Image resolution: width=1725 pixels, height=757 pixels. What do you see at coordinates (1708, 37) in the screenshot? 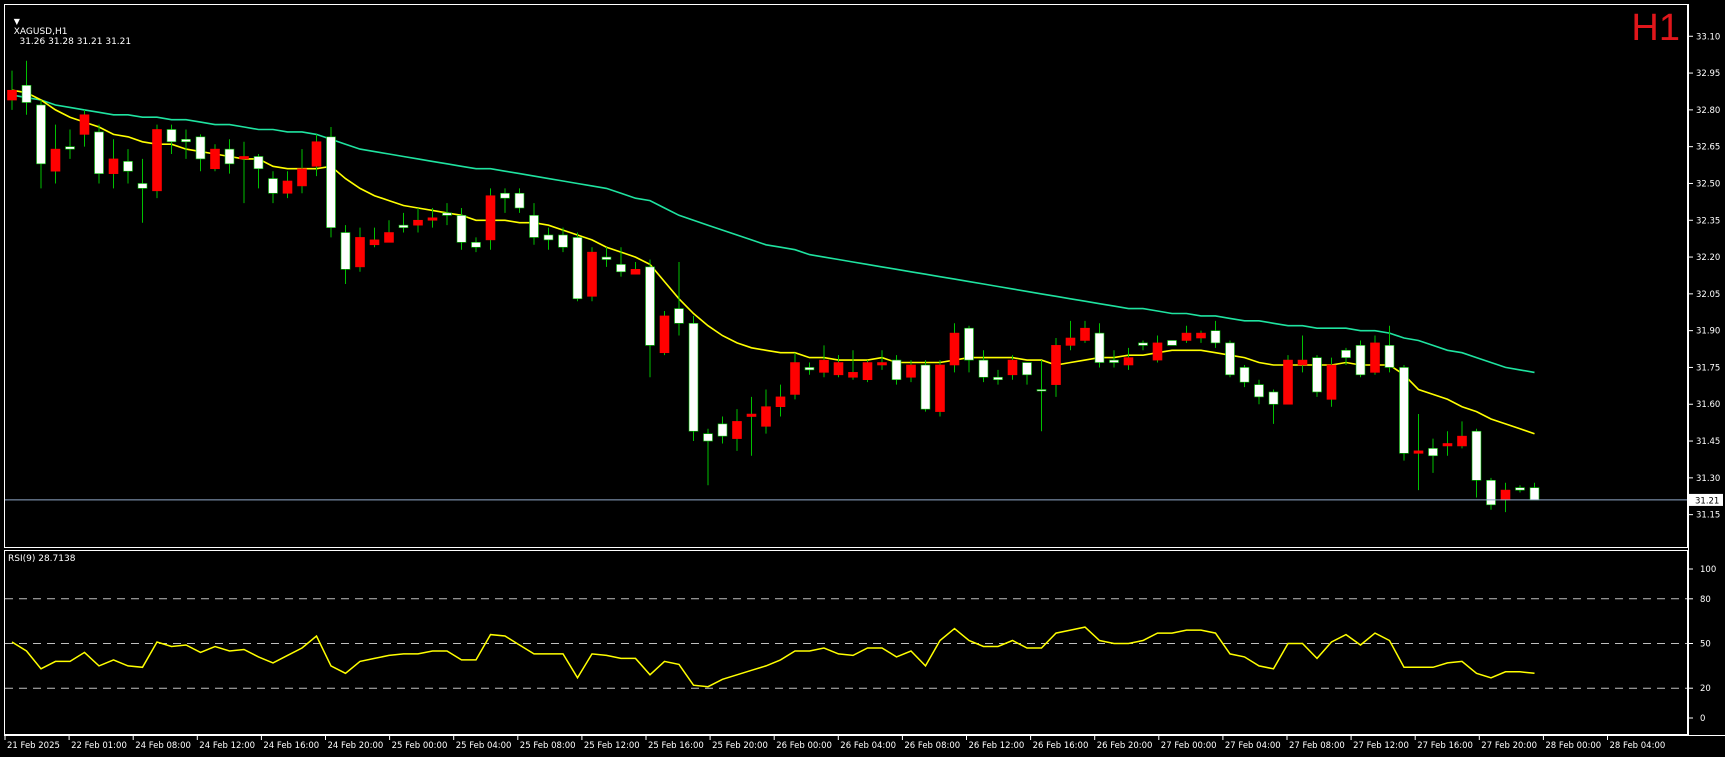
I see `price-tick-label: 33.10` at bounding box center [1708, 37].